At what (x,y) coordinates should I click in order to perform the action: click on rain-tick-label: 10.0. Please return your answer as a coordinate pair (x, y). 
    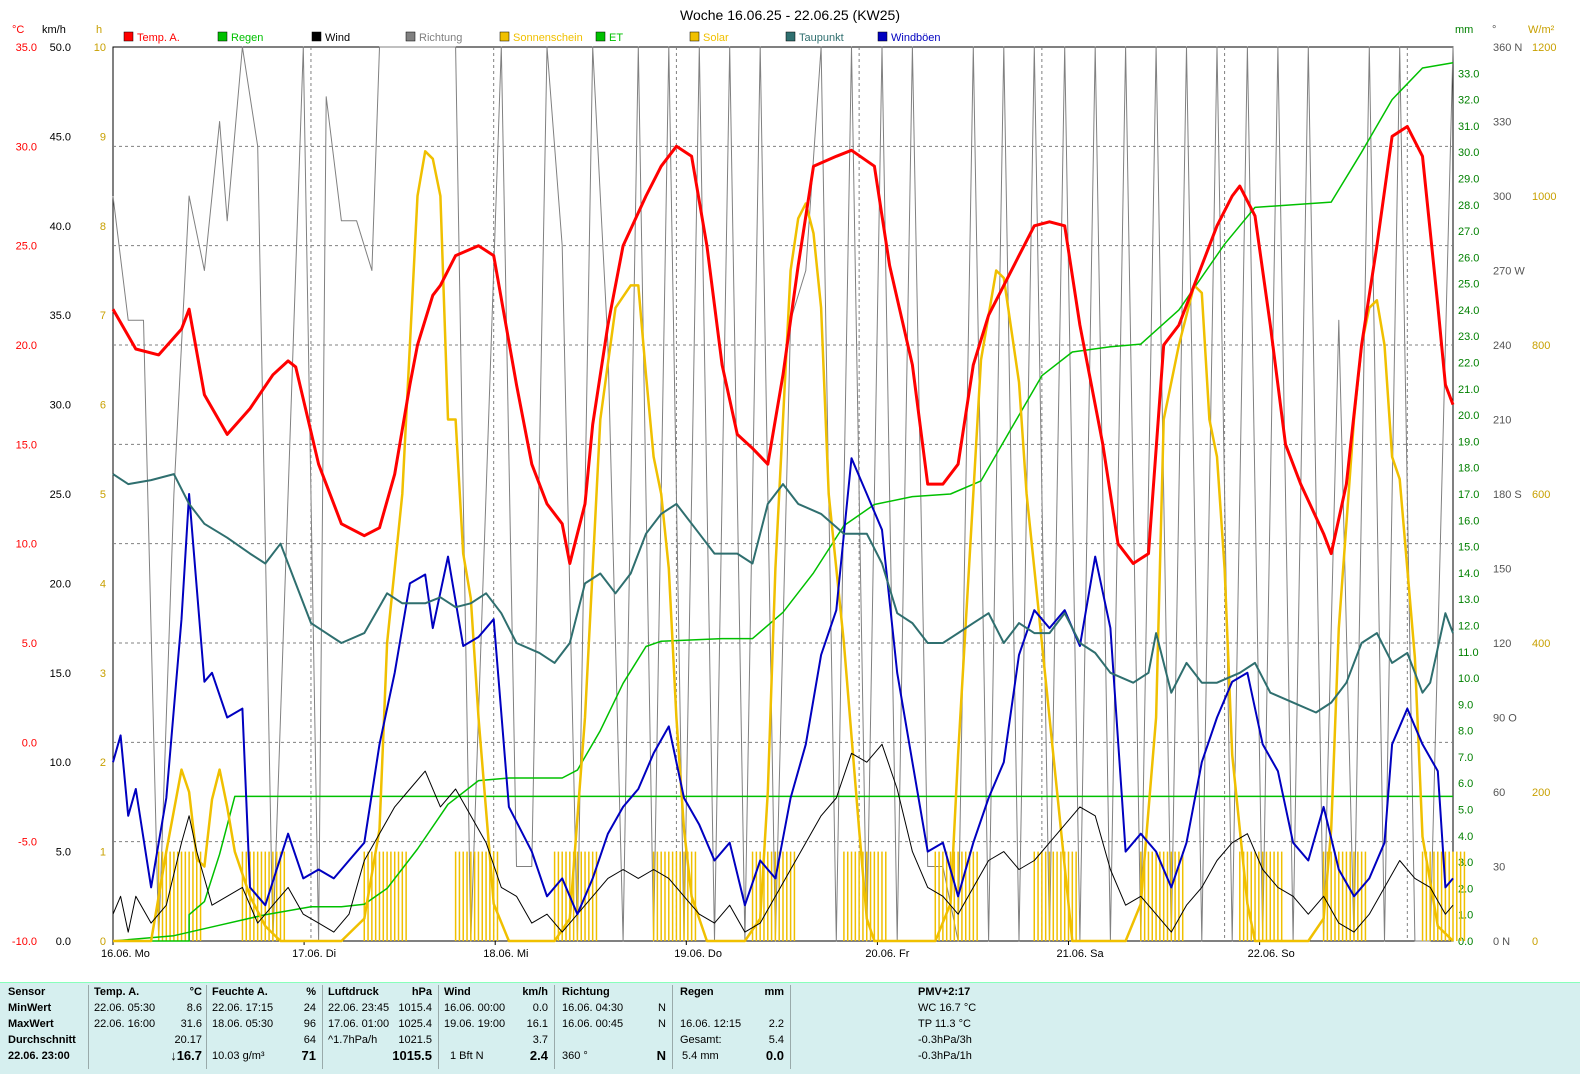
    Looking at the image, I should click on (1468, 679).